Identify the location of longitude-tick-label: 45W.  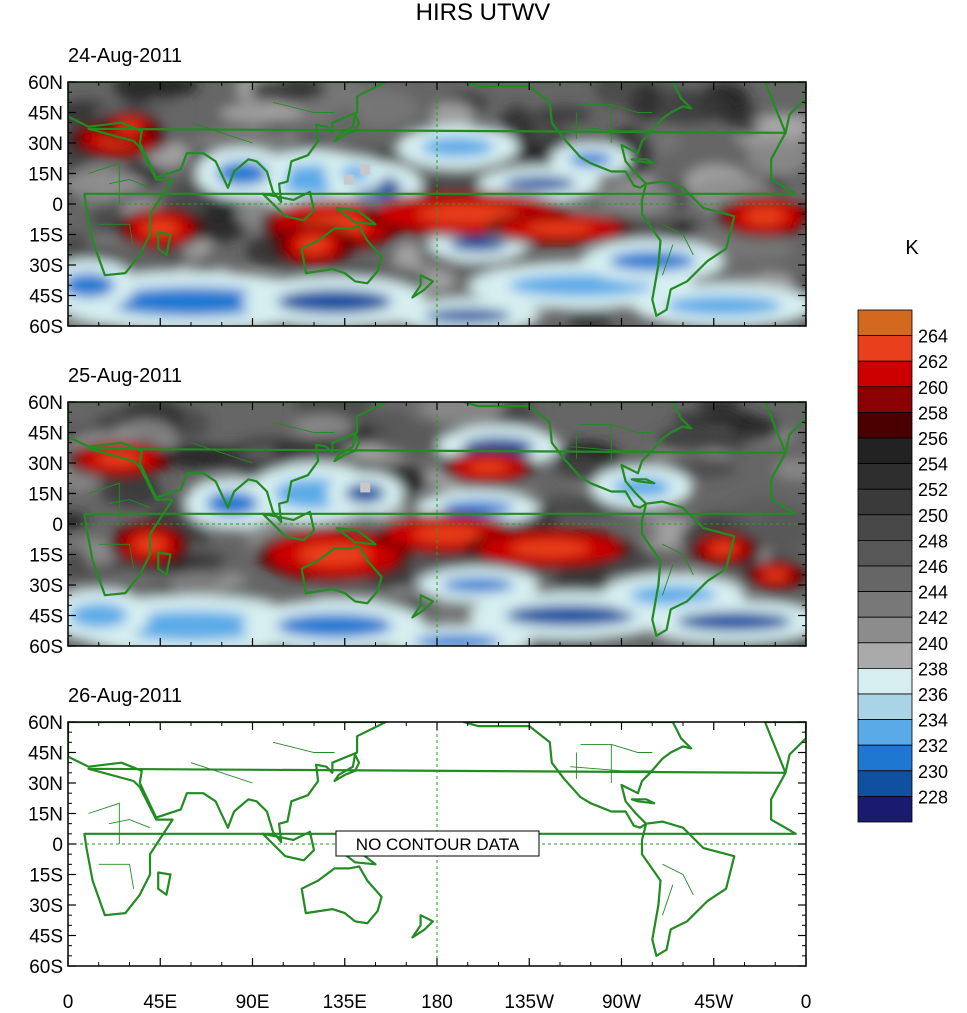
(713, 1002).